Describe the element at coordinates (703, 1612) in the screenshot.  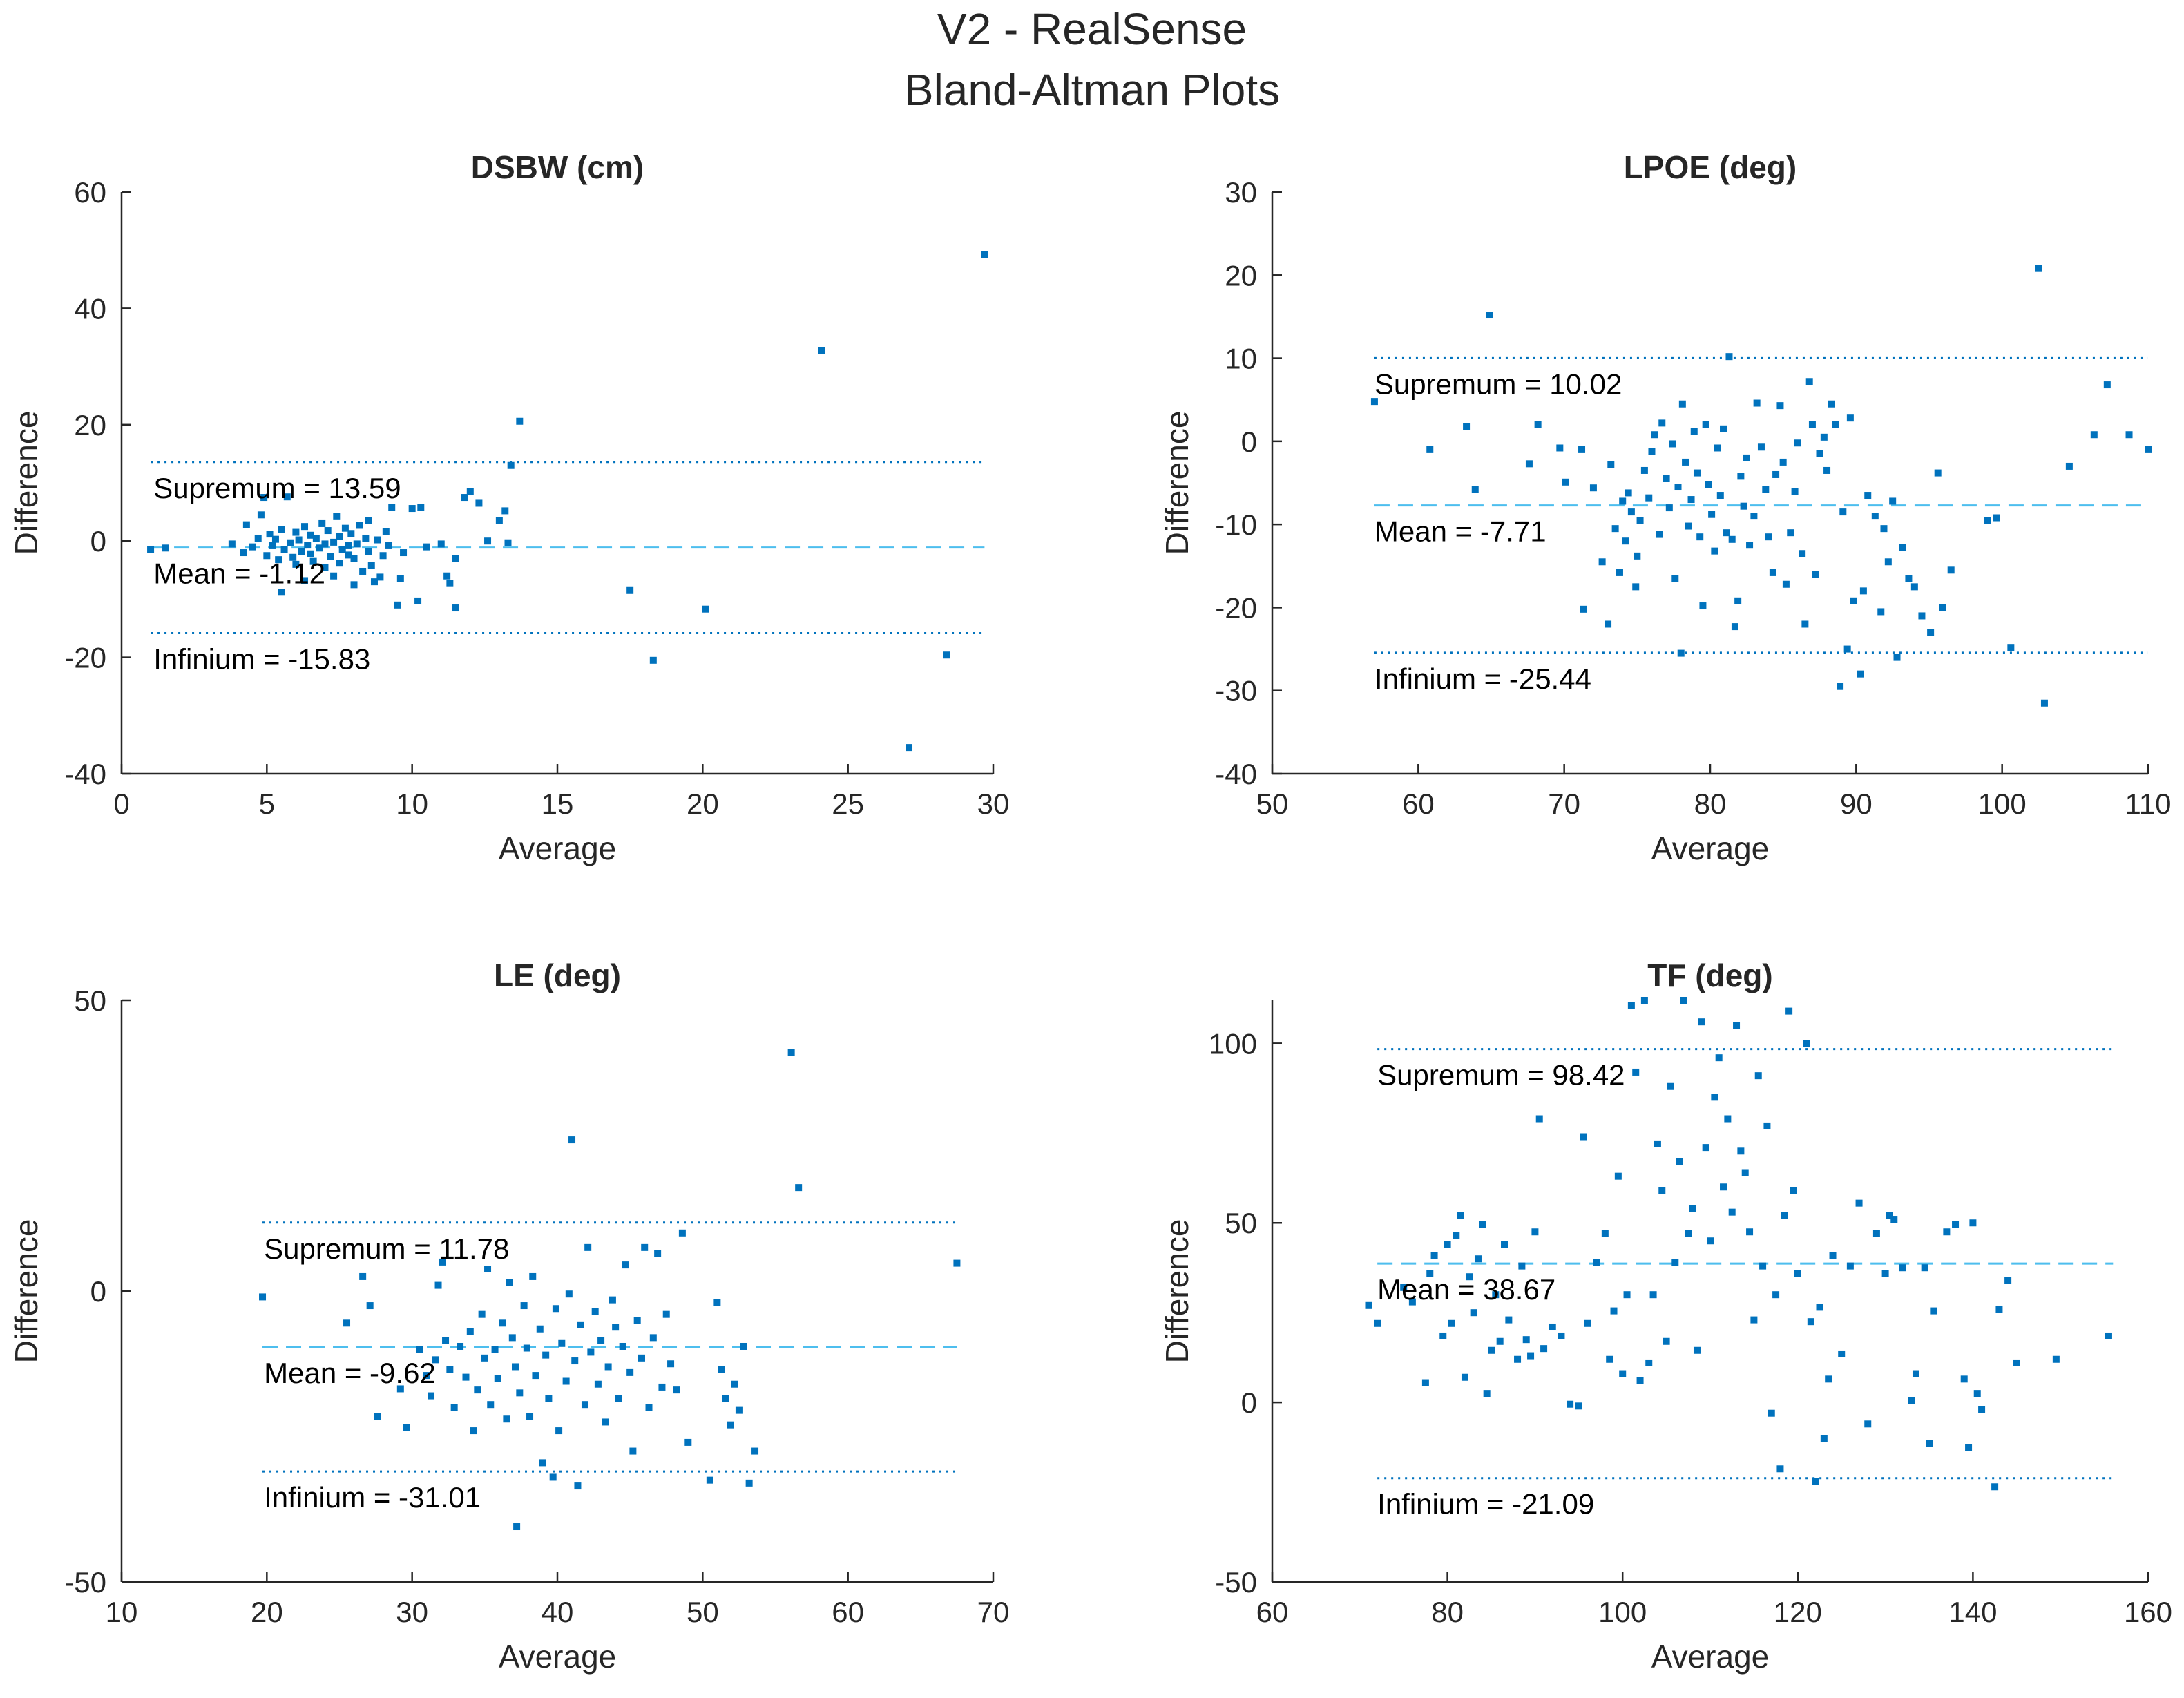
I see `x-tick-label: 50` at that location.